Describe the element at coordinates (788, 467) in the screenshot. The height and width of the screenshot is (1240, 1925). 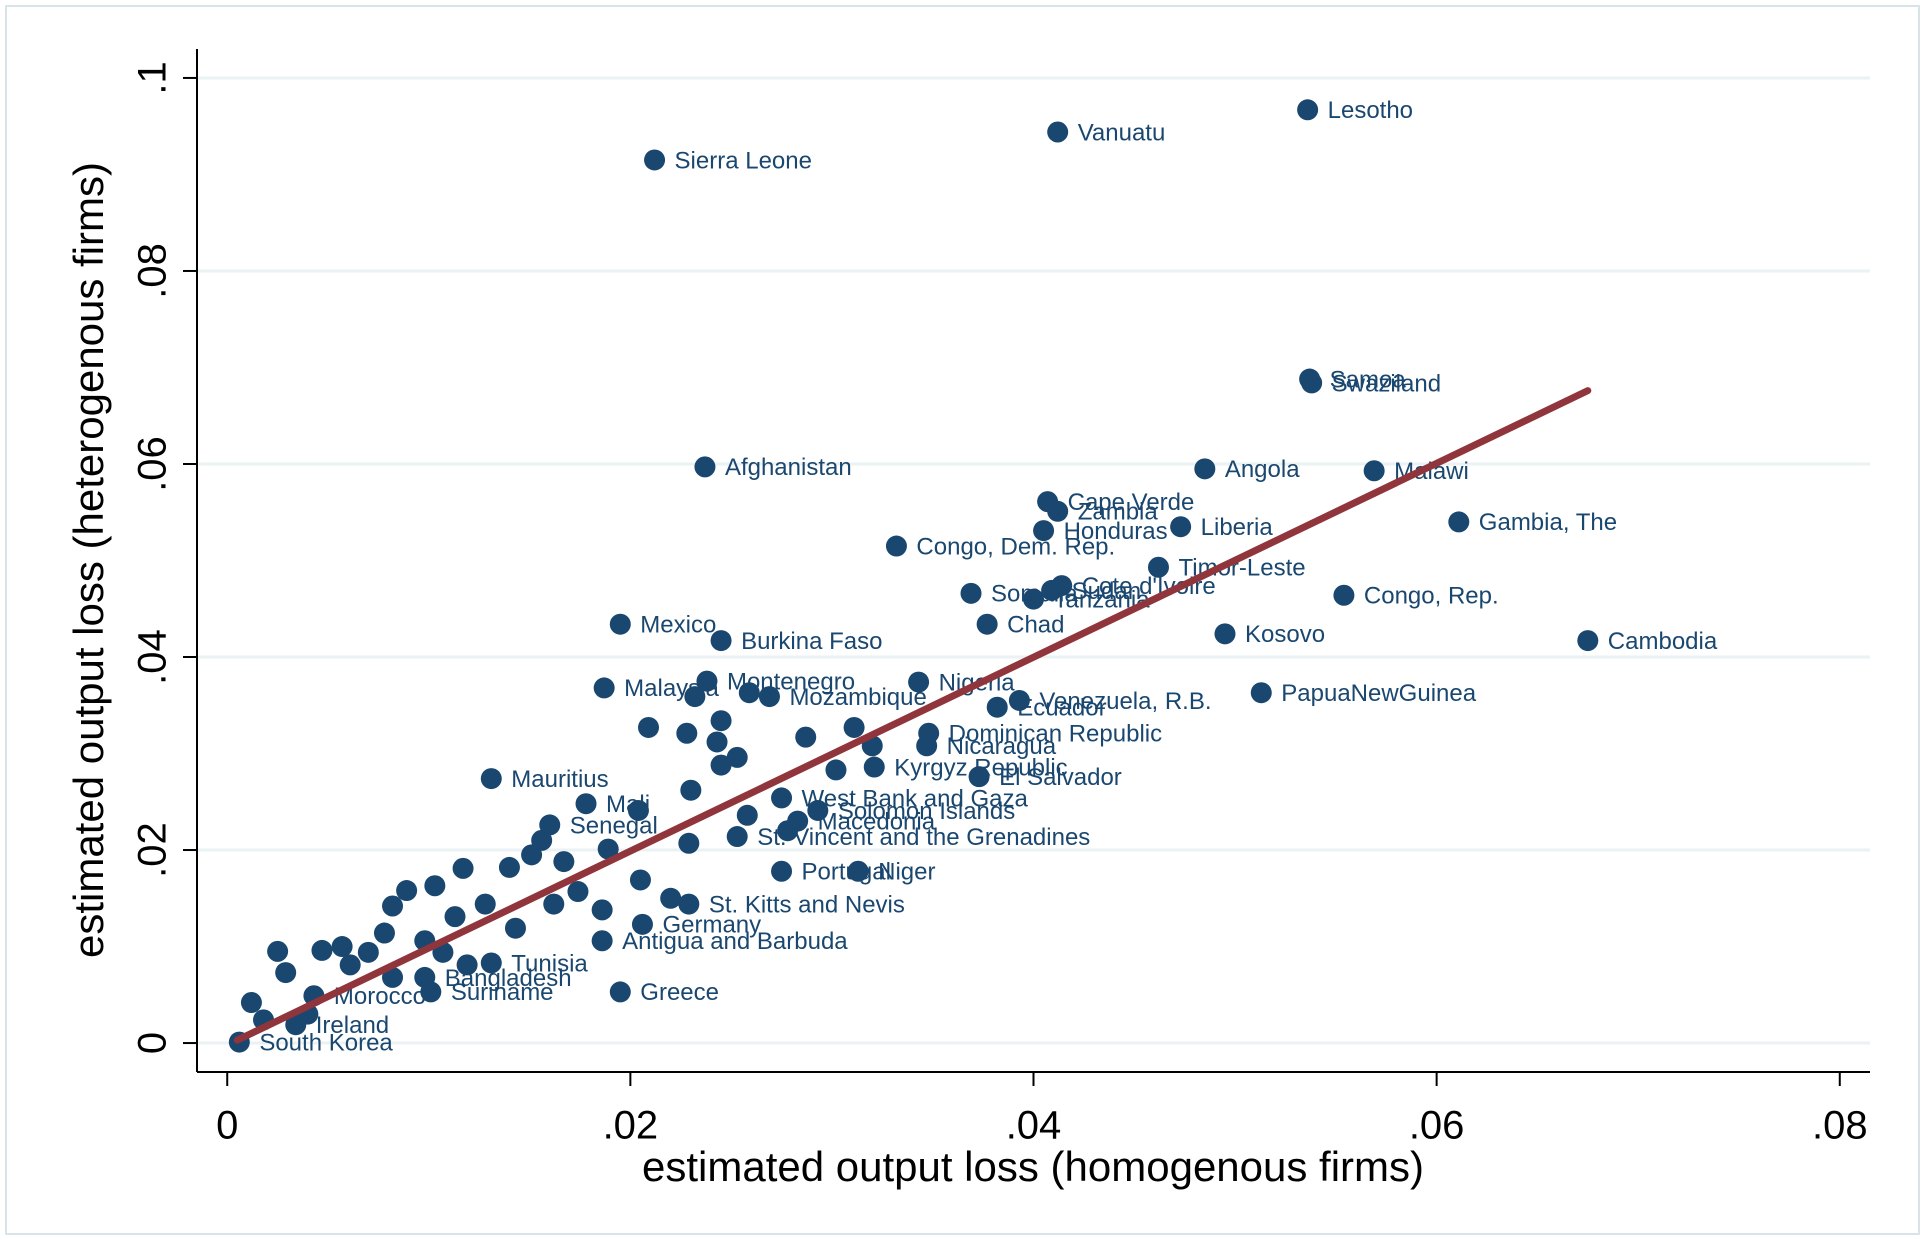
I see `point-label: Afghanistan` at that location.